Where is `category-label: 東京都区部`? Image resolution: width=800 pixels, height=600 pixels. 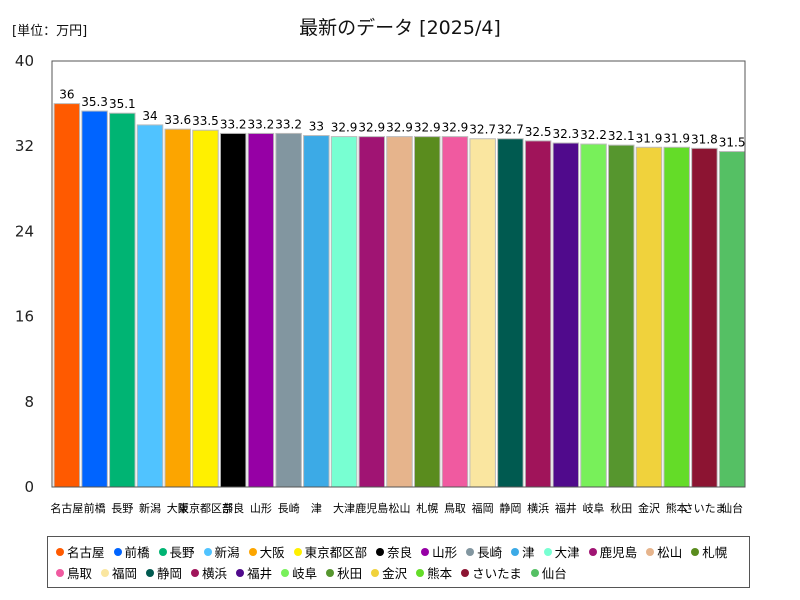 category-label: 東京都区部 is located at coordinates (205, 508).